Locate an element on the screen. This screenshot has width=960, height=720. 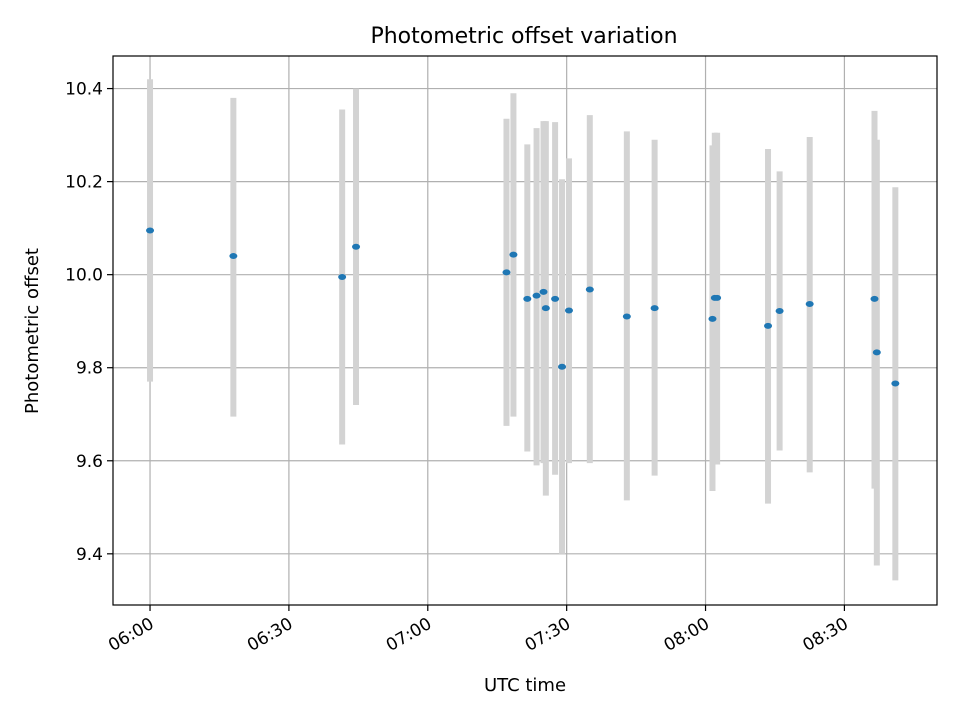
chart-title: Photometric offset variation is located at coordinates (523, 36).